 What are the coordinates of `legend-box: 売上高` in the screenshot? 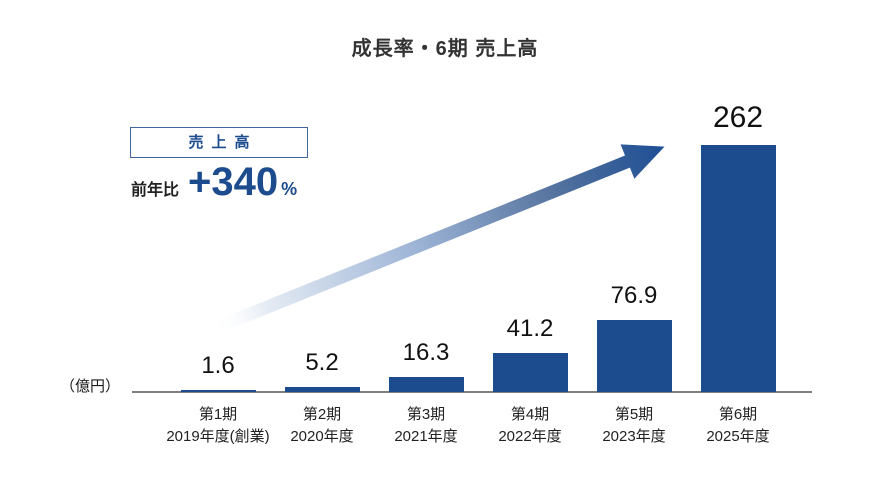 It's located at (219, 142).